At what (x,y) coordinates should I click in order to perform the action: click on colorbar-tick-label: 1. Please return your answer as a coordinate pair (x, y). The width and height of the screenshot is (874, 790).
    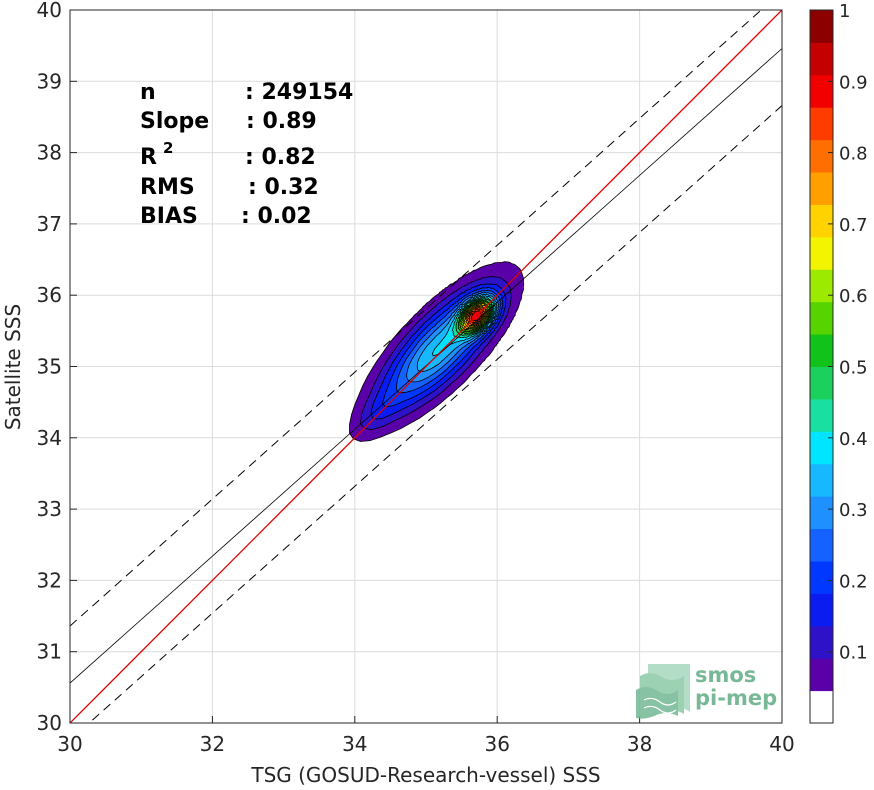
    Looking at the image, I should click on (844, 11).